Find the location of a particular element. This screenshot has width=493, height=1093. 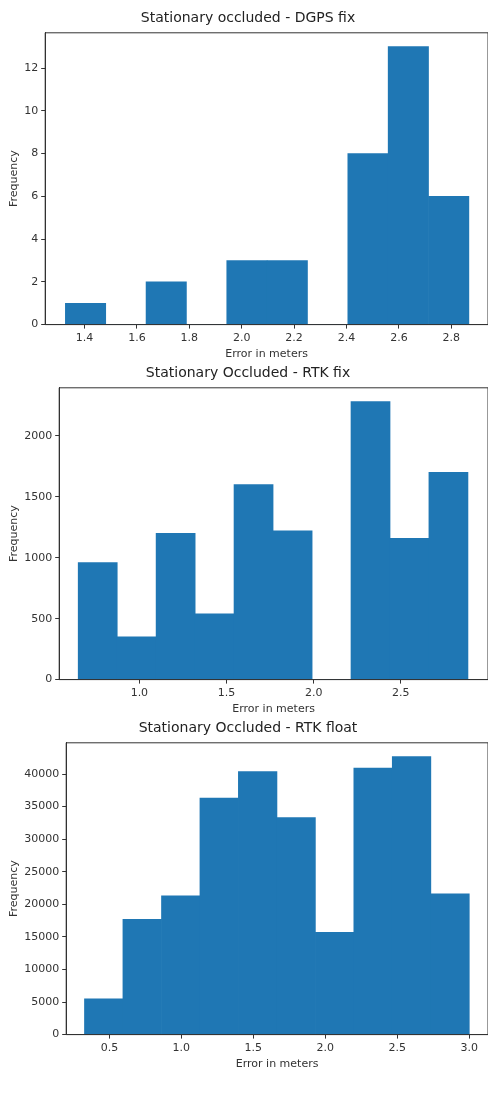

y-tick-label: 40000 is located at coordinates (42, 773).